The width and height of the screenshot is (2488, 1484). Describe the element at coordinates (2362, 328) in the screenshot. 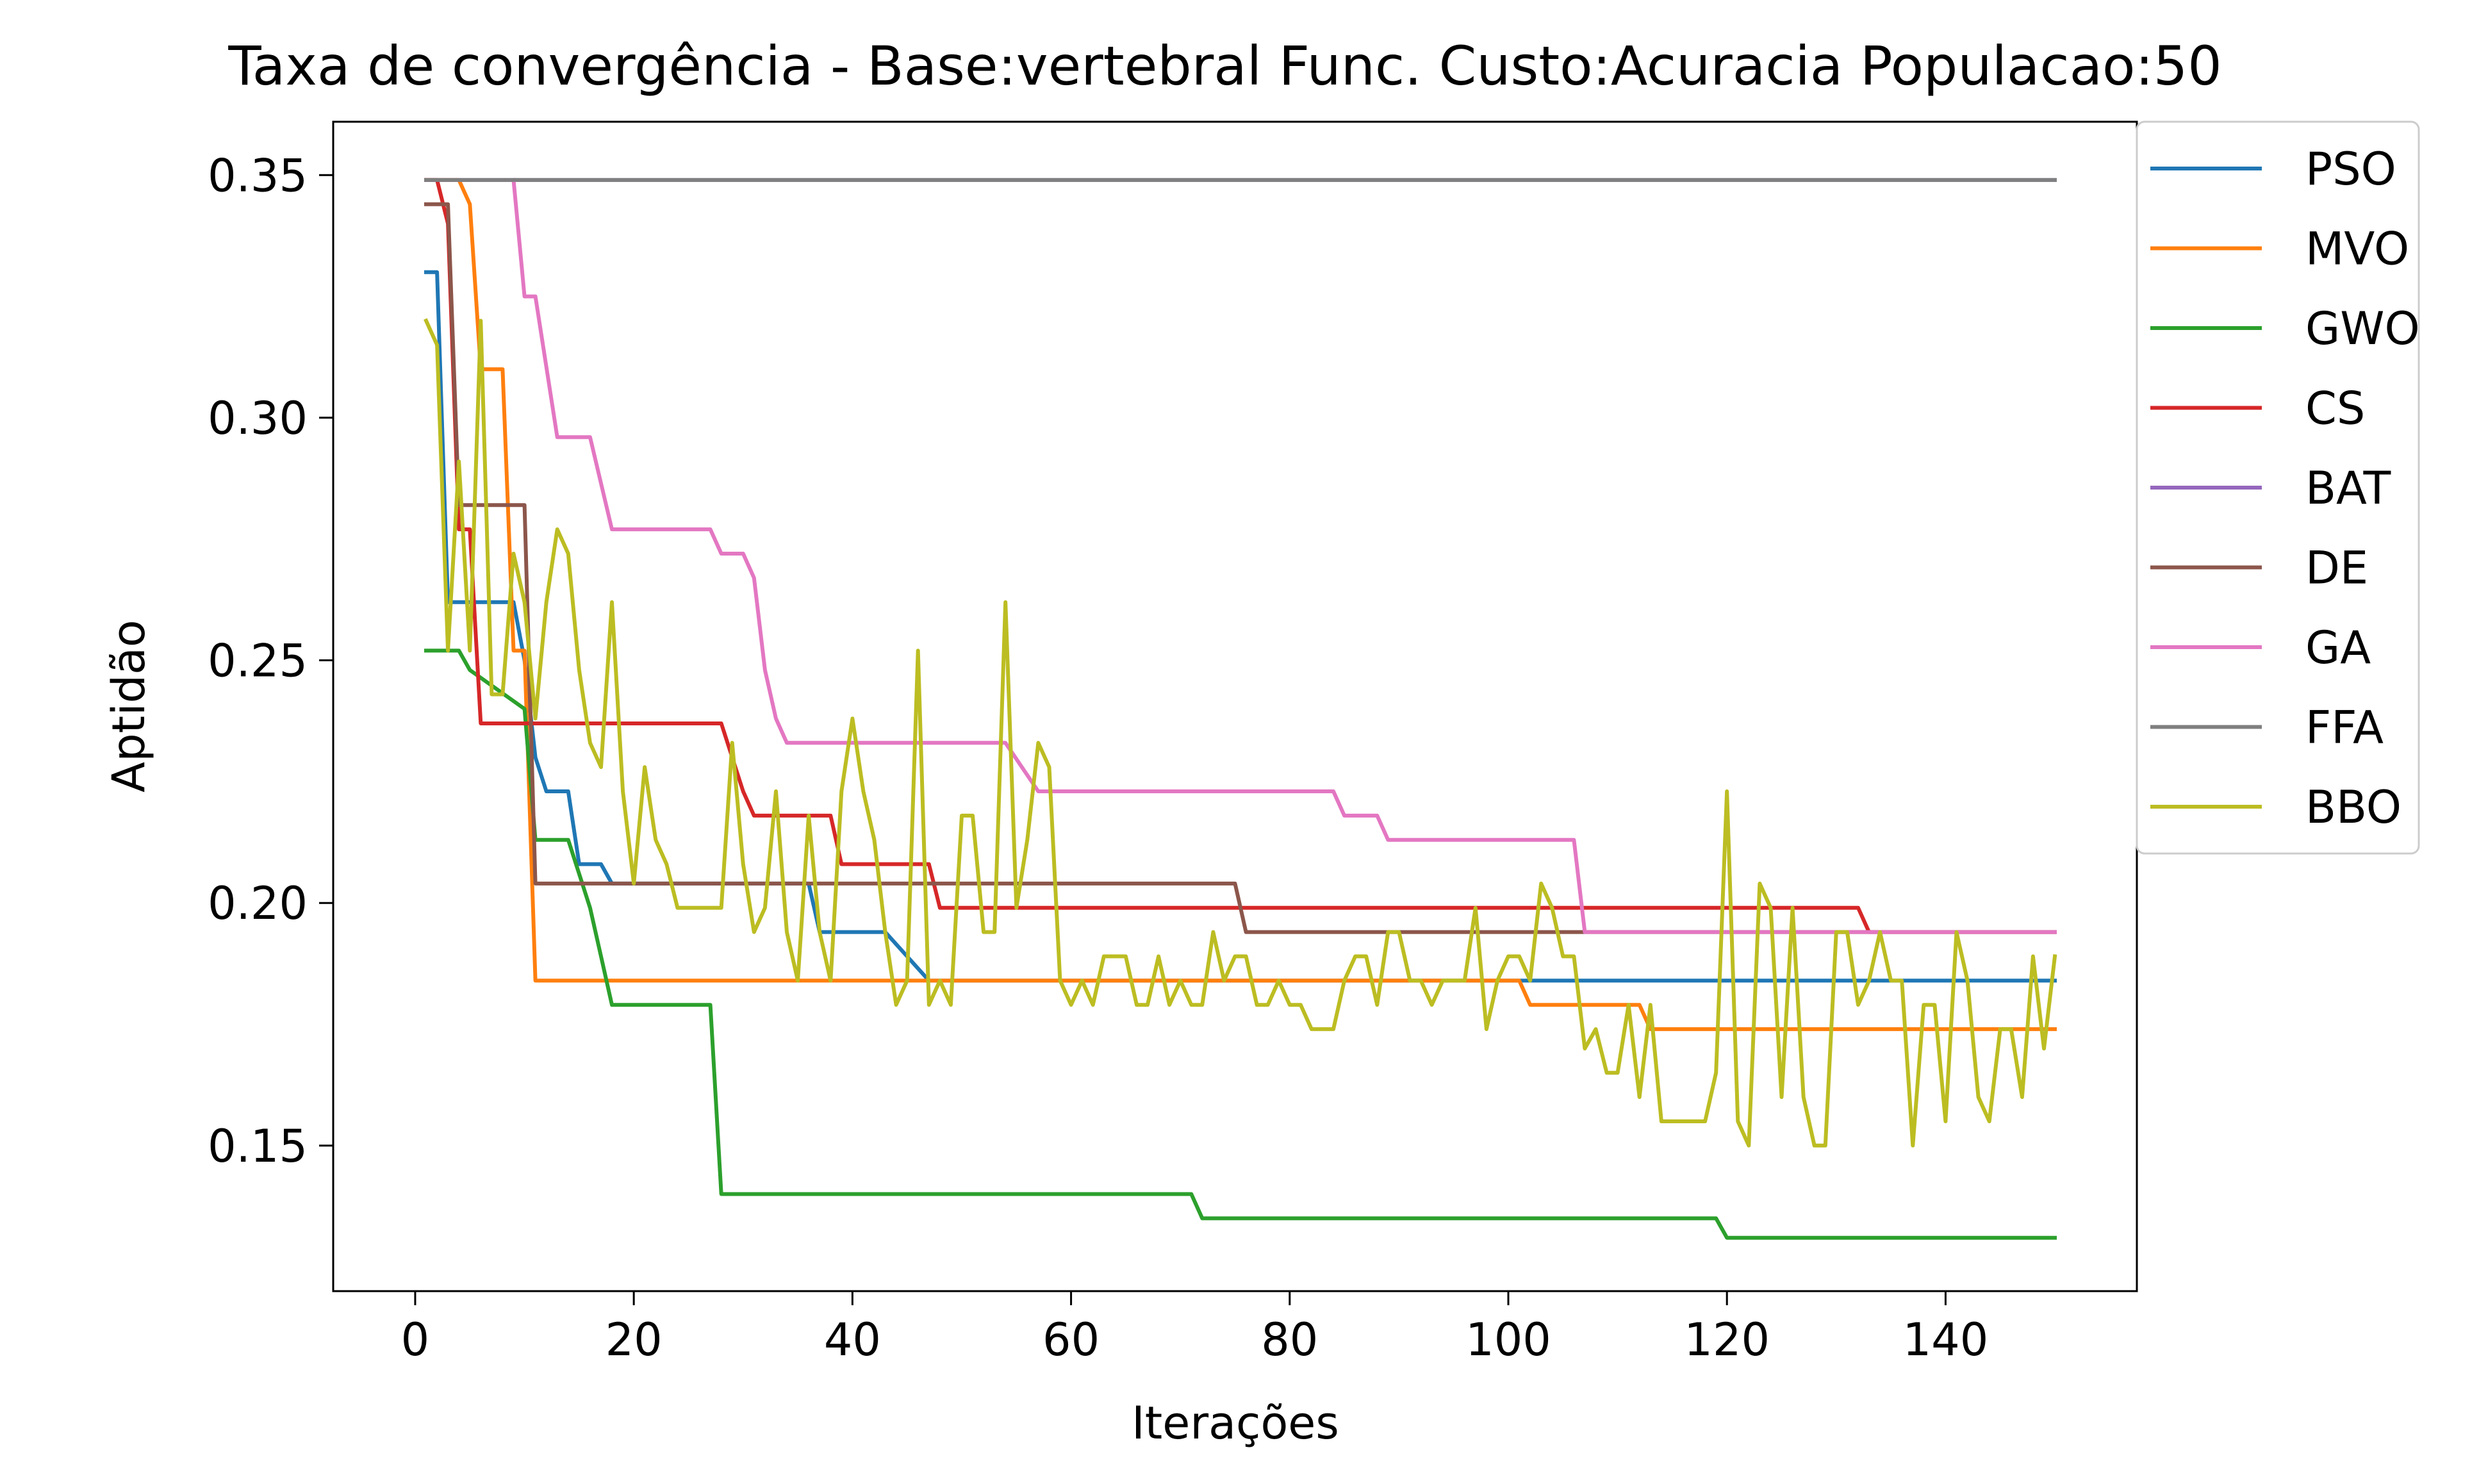

I see `legend-label: GWO` at that location.